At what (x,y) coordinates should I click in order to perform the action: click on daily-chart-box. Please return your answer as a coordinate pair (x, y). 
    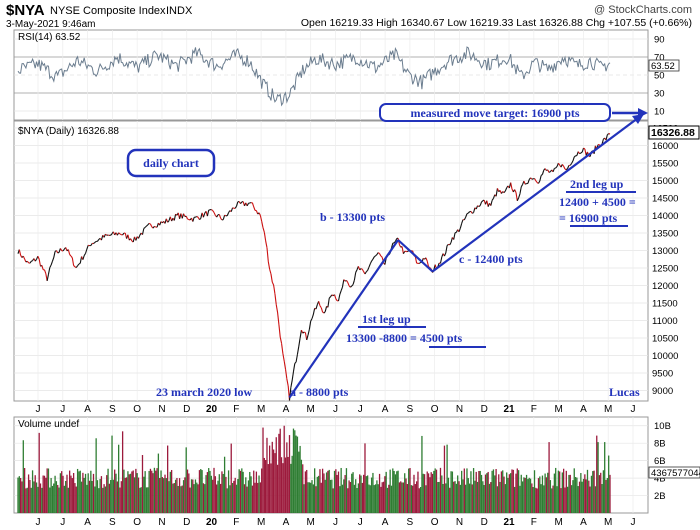
    Looking at the image, I should click on (171, 163).